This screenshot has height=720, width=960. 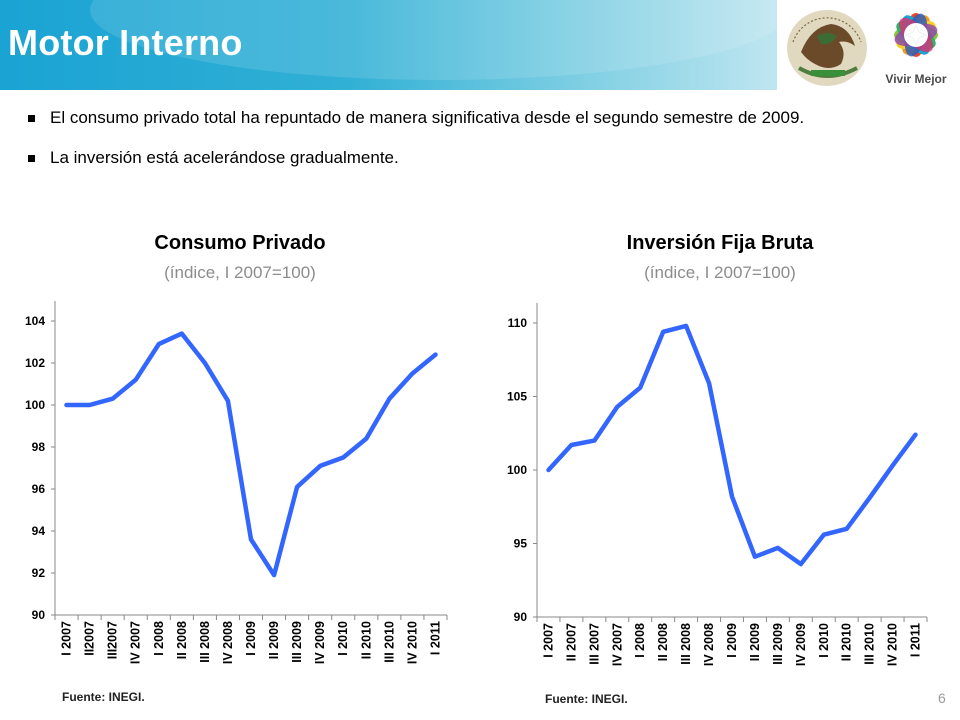 I want to click on vivir-mejor-label: Vivir Mejor, so click(x=916, y=79).